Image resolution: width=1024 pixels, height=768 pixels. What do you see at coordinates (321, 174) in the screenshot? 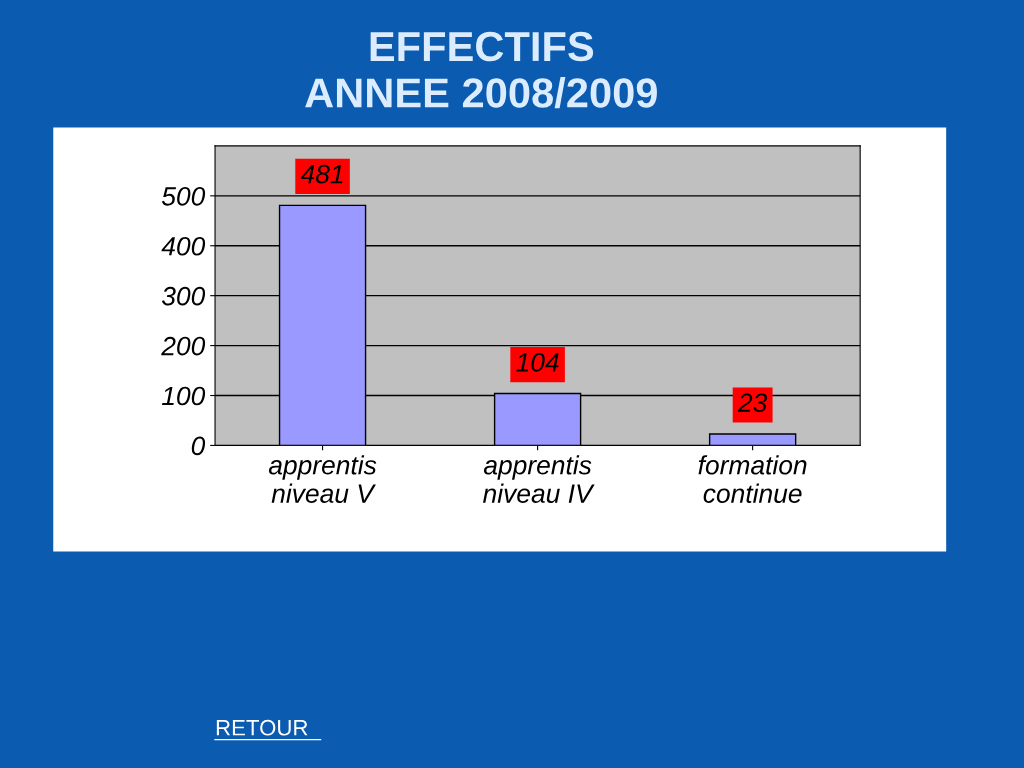
I see `data-label: 481` at bounding box center [321, 174].